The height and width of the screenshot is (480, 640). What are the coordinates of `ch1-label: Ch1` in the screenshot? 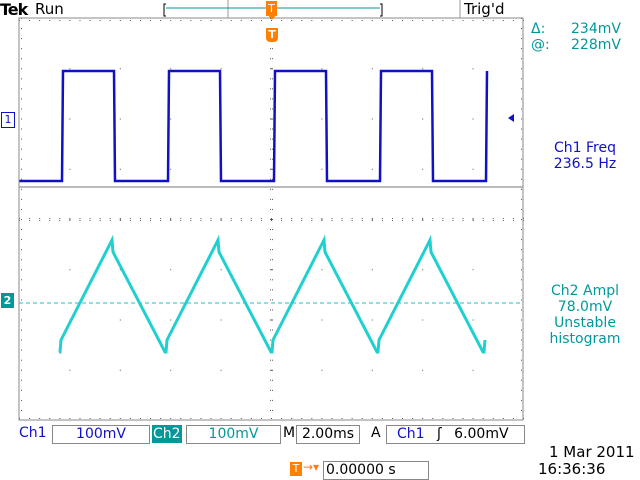 It's located at (33, 433).